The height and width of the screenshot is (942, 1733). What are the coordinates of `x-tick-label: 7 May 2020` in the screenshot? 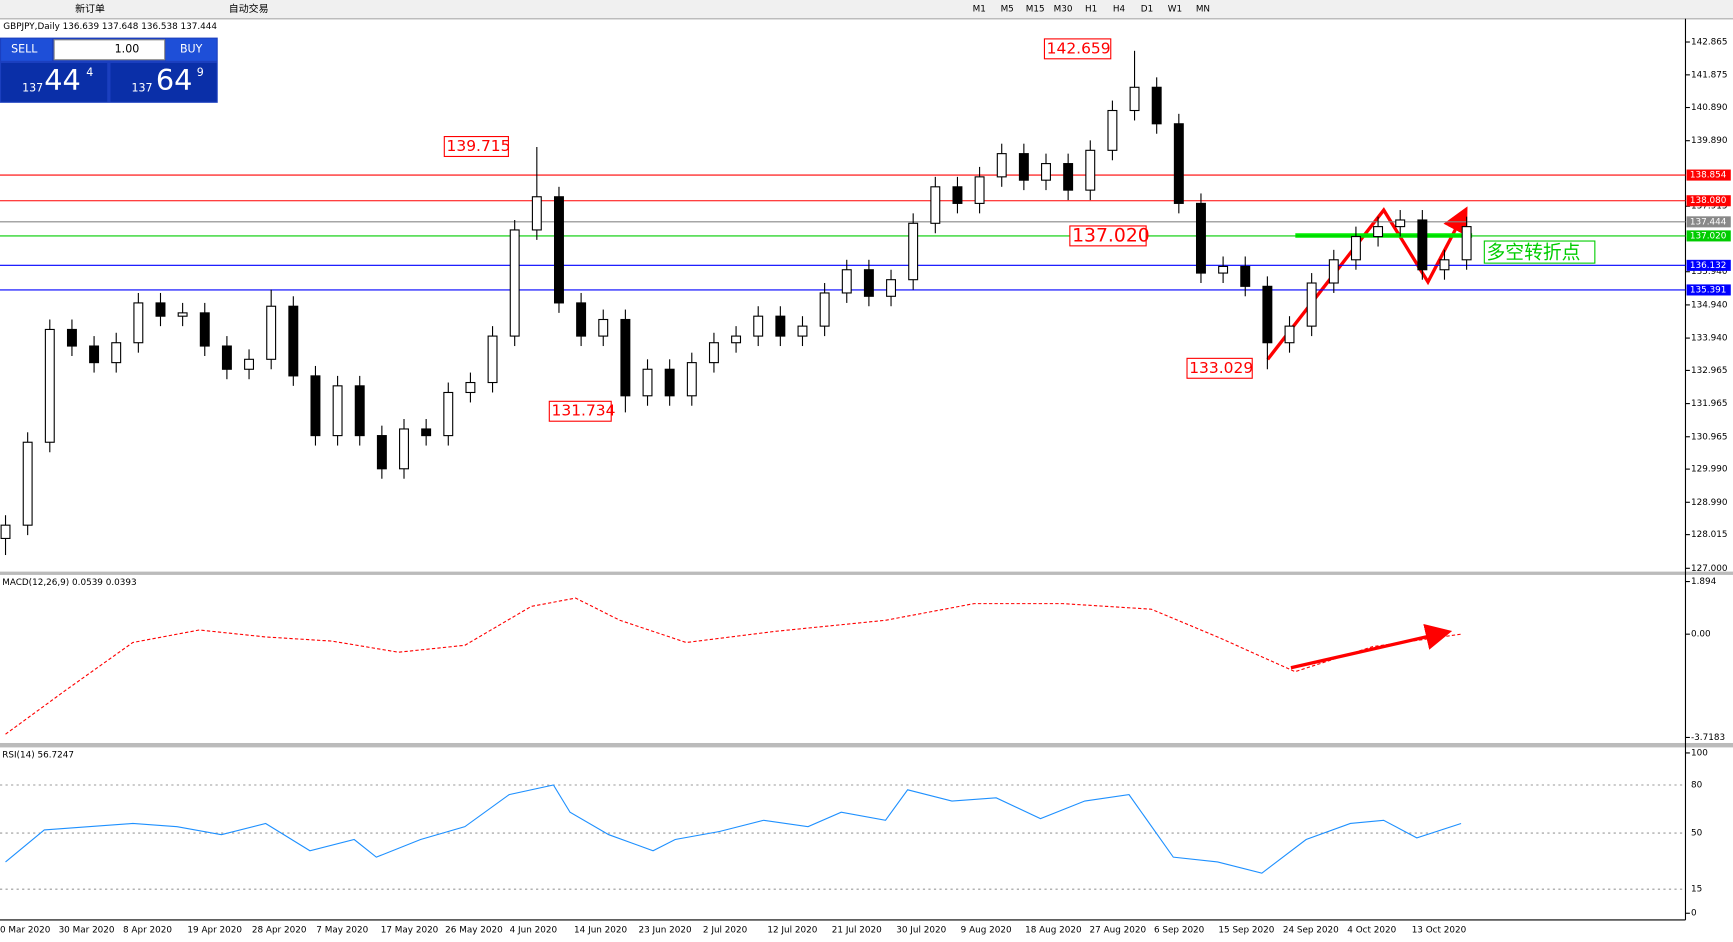 It's located at (342, 930).